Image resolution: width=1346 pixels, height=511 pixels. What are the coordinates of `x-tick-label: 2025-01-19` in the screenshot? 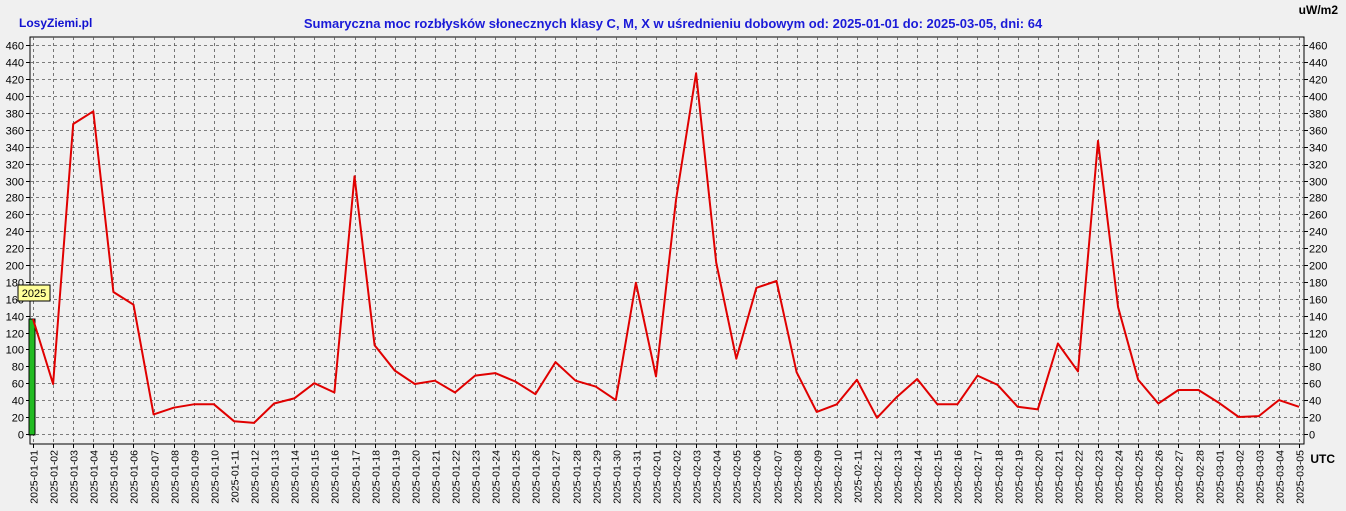 It's located at (397, 477).